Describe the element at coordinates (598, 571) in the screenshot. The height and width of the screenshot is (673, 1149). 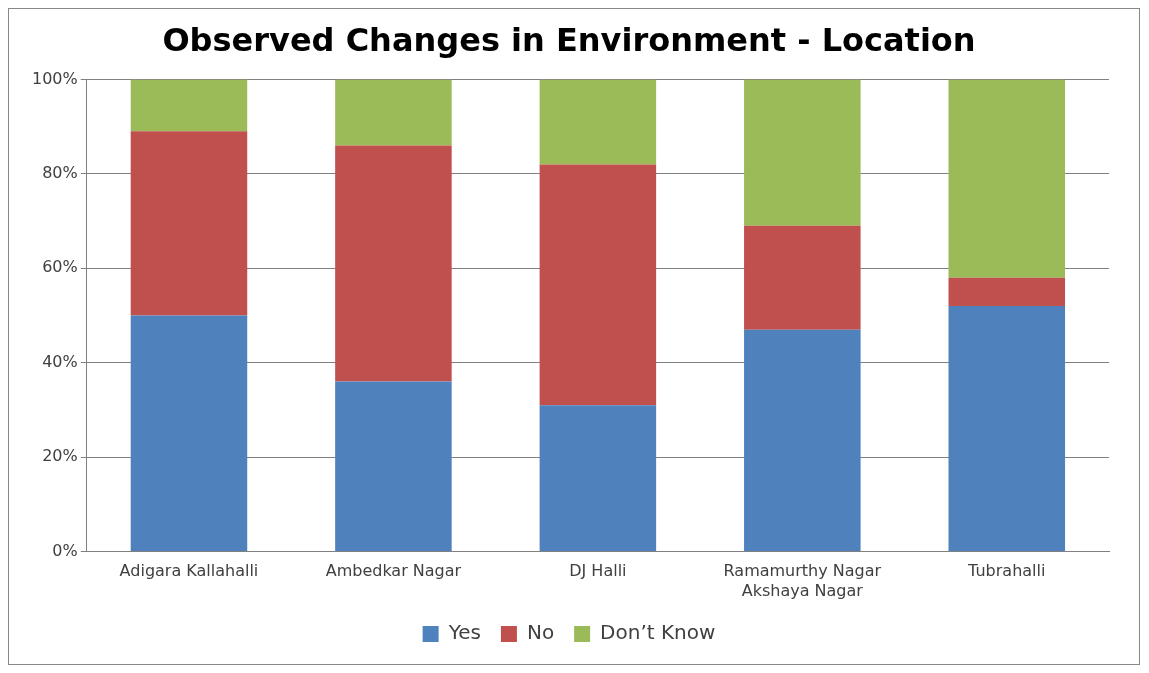
I see `x-tick-label: DJ Halli` at that location.